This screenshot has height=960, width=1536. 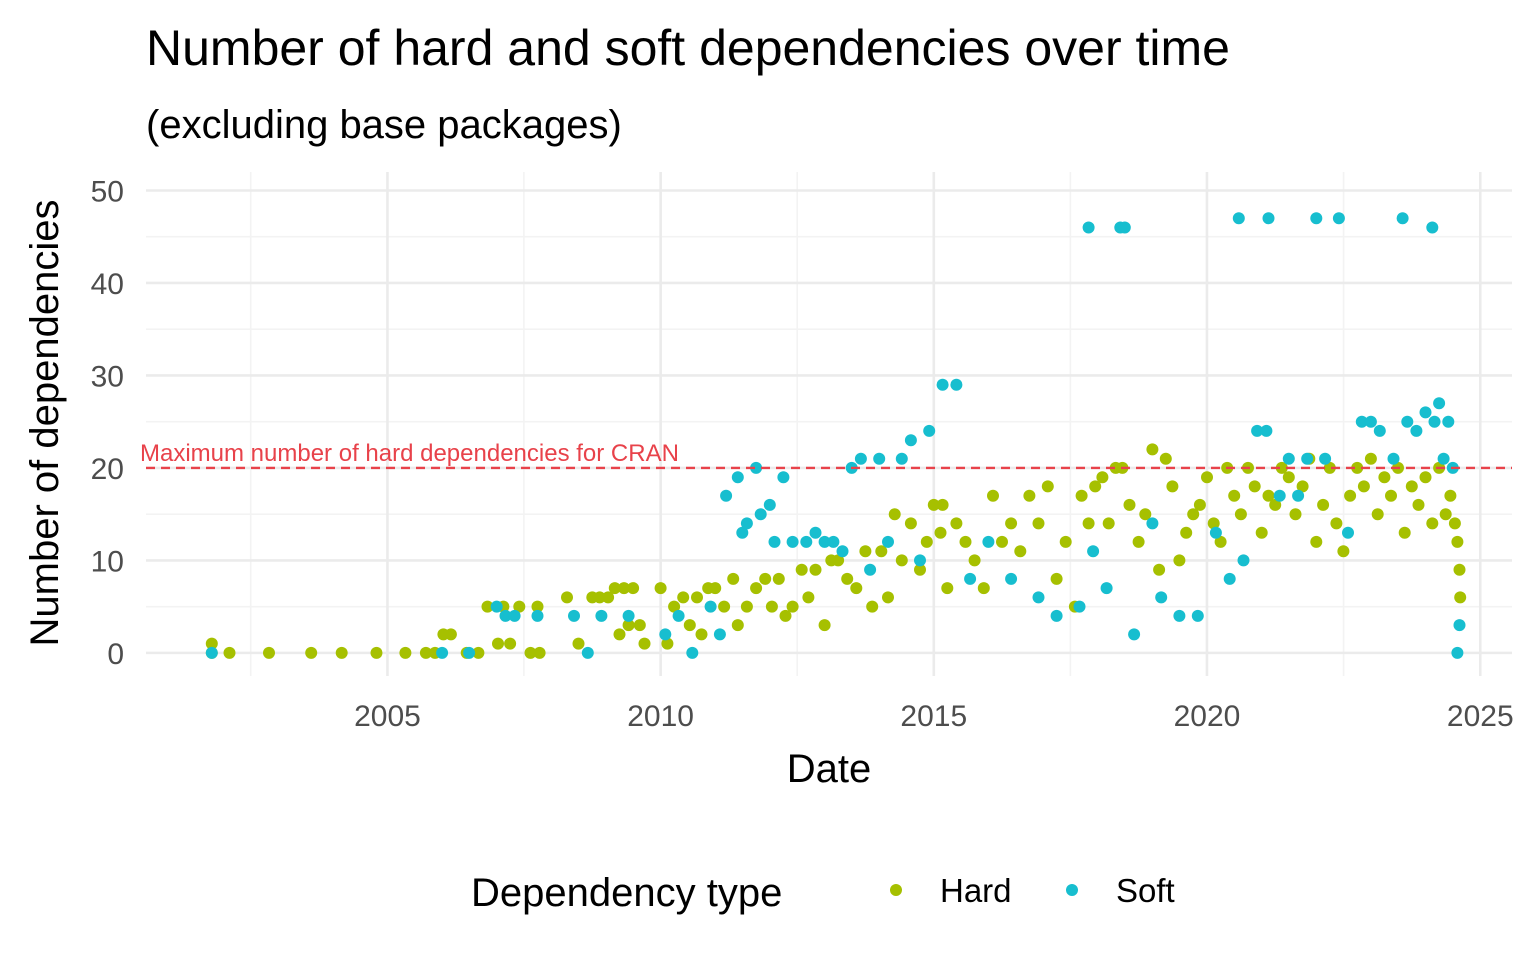 What do you see at coordinates (829, 769) in the screenshot?
I see `x-axis-title: Date` at bounding box center [829, 769].